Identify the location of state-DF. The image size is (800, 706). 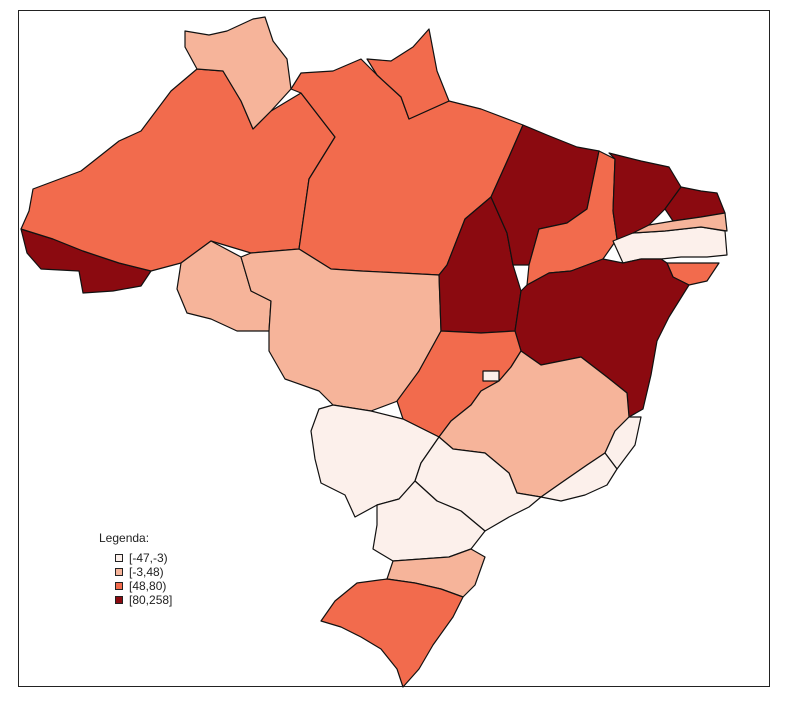
(491, 376).